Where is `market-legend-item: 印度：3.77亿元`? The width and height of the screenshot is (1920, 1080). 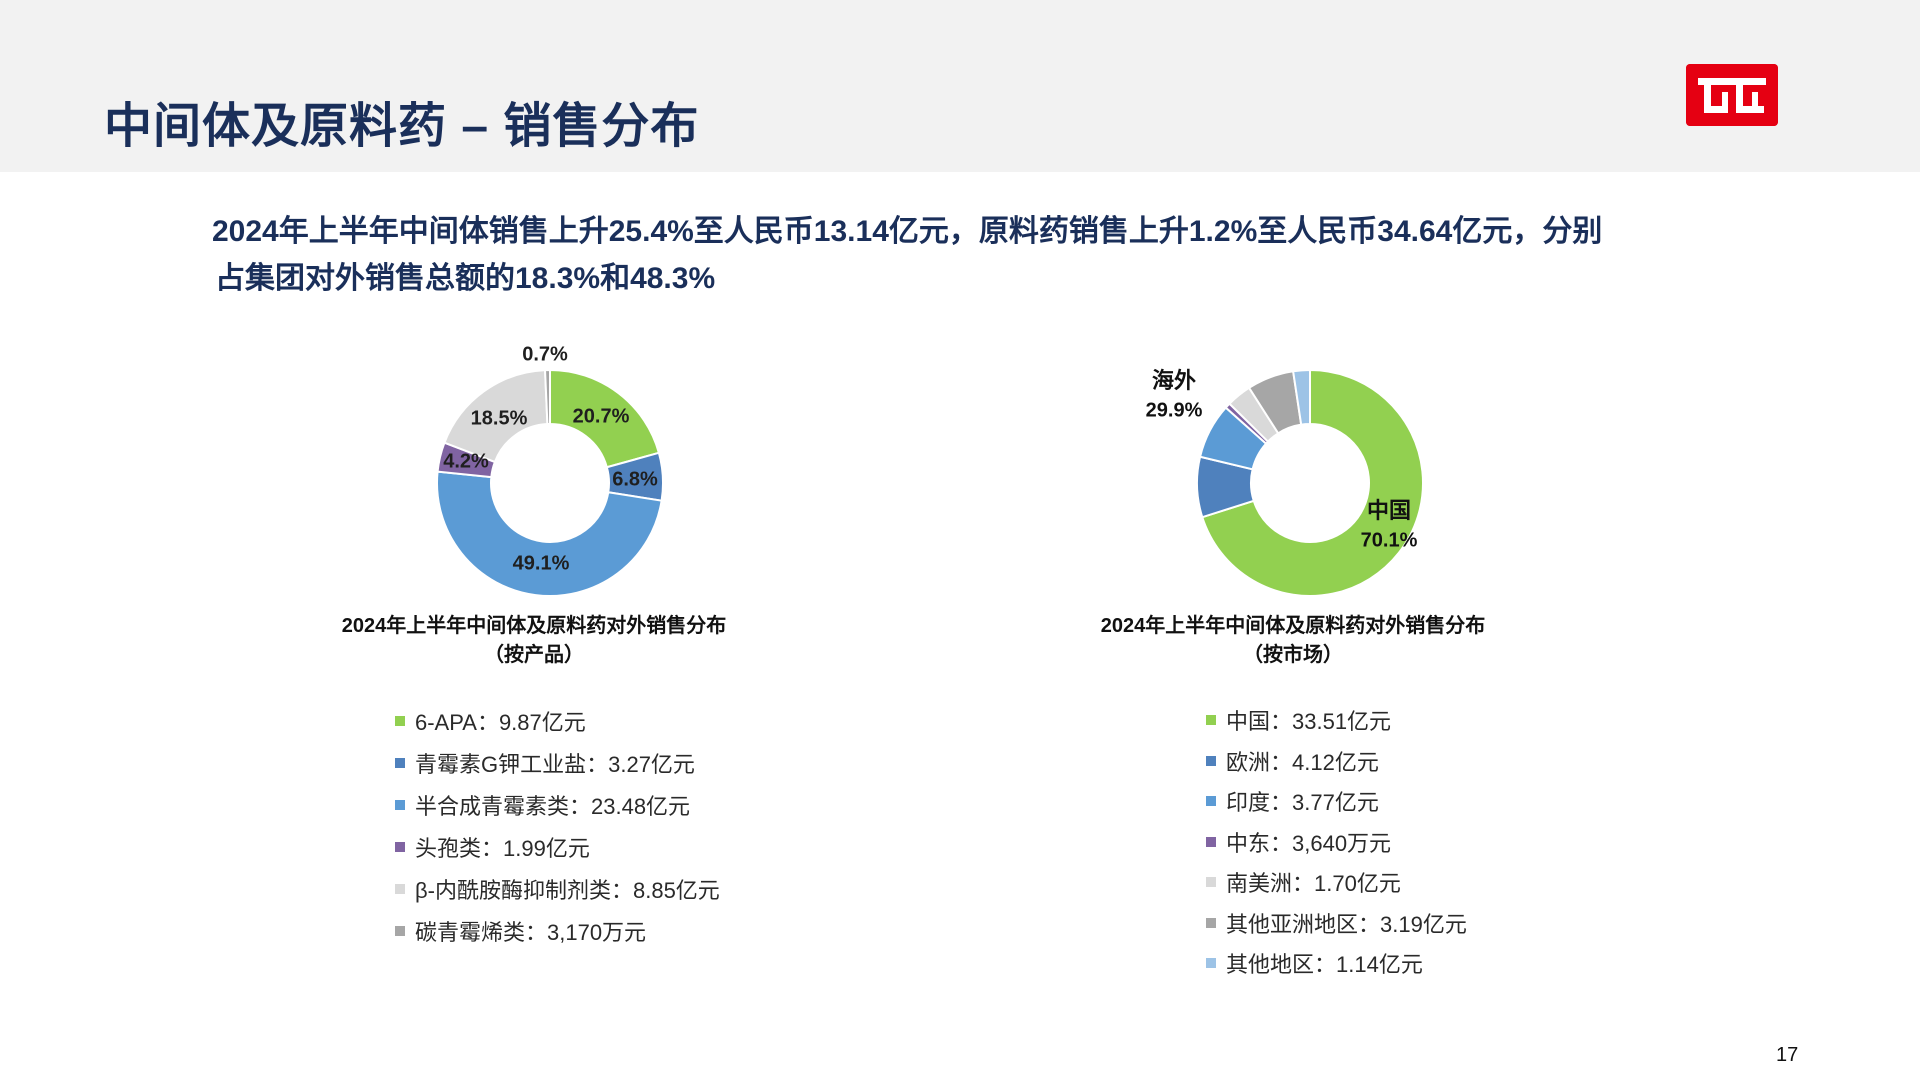
market-legend-item: 印度：3.77亿元 is located at coordinates (1336, 801).